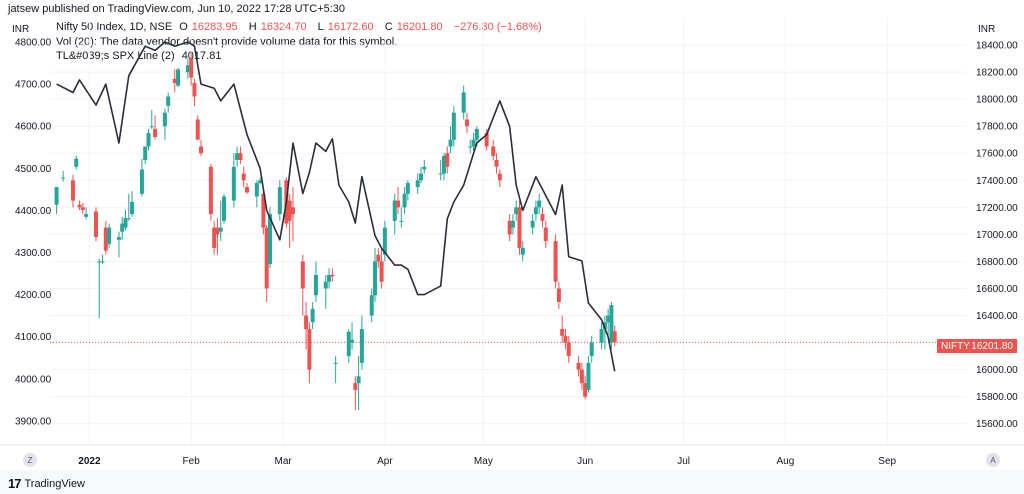 This screenshot has width=1024, height=494. I want to click on right-axis-tick: 17200.00, so click(997, 208).